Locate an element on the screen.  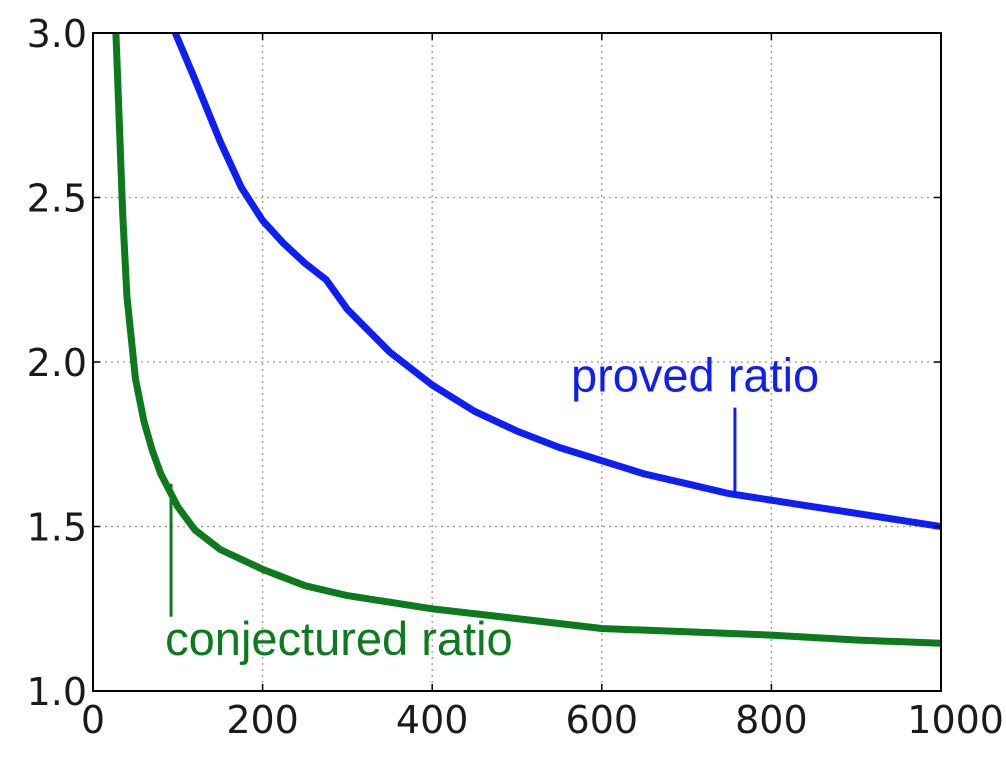
y-tick-label: 1.0 is located at coordinates (57, 692).